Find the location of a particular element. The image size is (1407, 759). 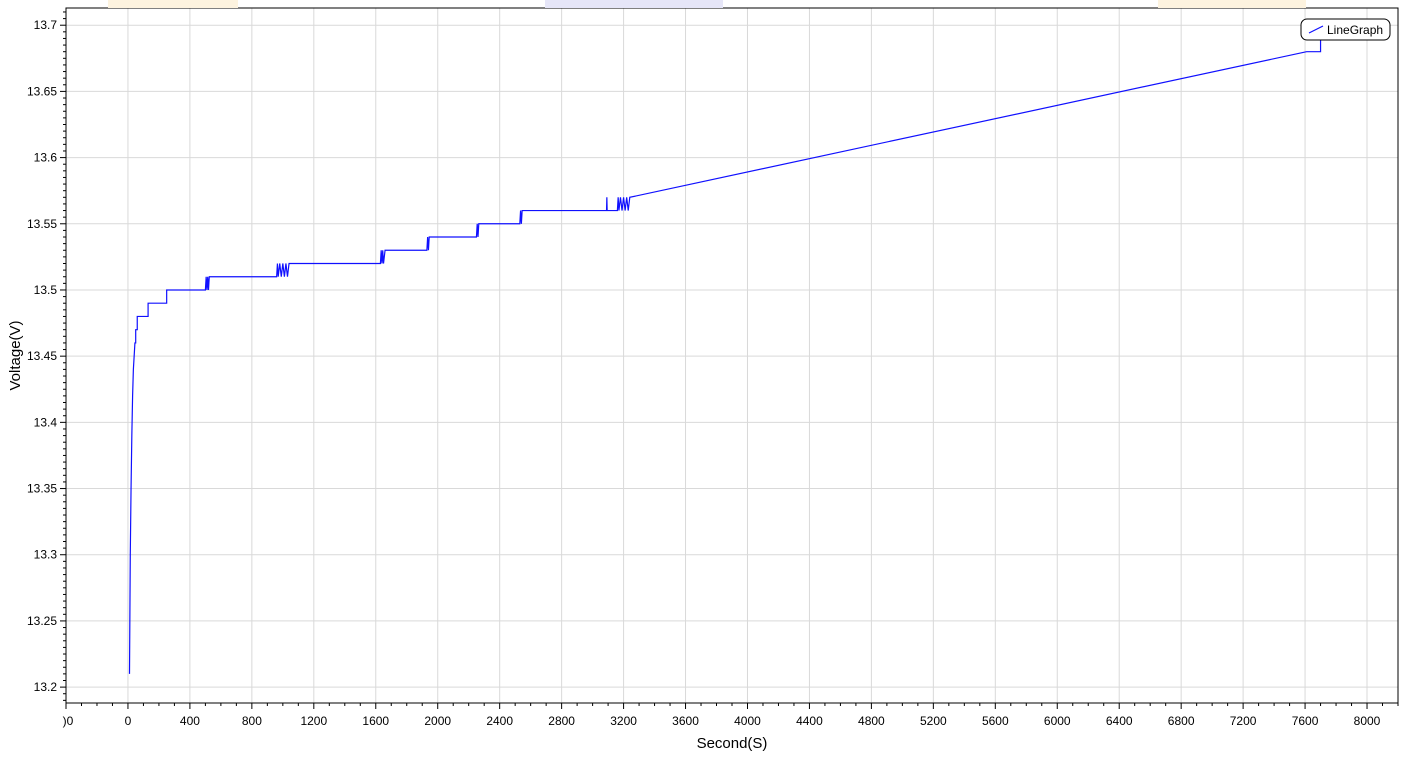

legend: LineGraph is located at coordinates (1345, 29).